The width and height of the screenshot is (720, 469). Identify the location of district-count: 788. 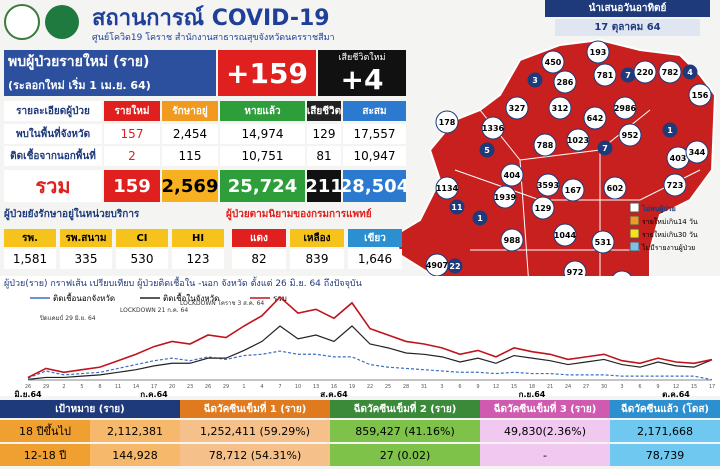
(545, 145).